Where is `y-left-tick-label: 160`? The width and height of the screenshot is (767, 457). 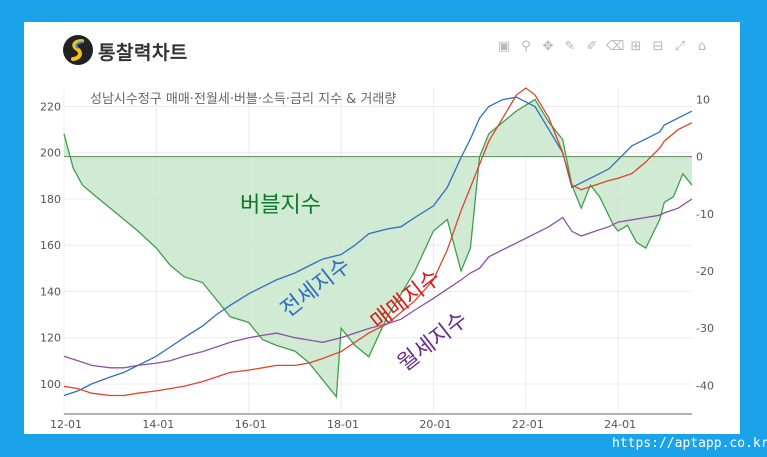 y-left-tick-label: 160 is located at coordinates (50, 245).